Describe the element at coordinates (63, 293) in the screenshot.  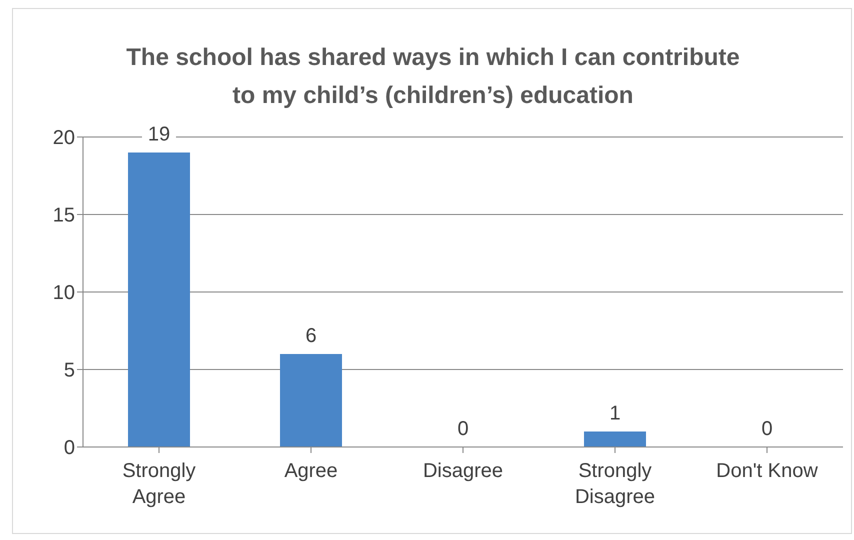
I see `y-tick-label: 10` at that location.